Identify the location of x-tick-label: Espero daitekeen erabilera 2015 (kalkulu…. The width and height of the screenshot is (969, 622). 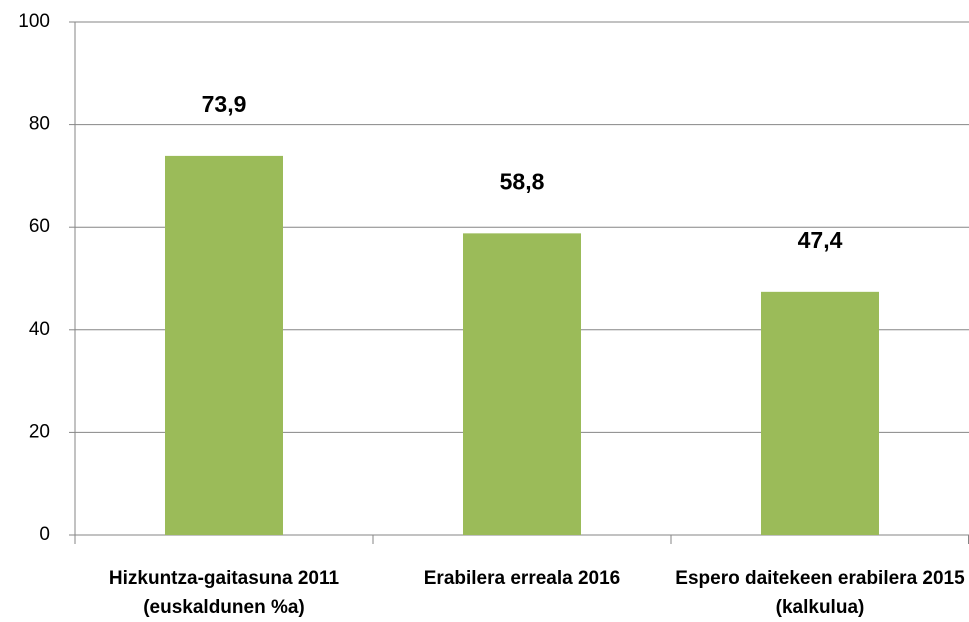
(820, 593).